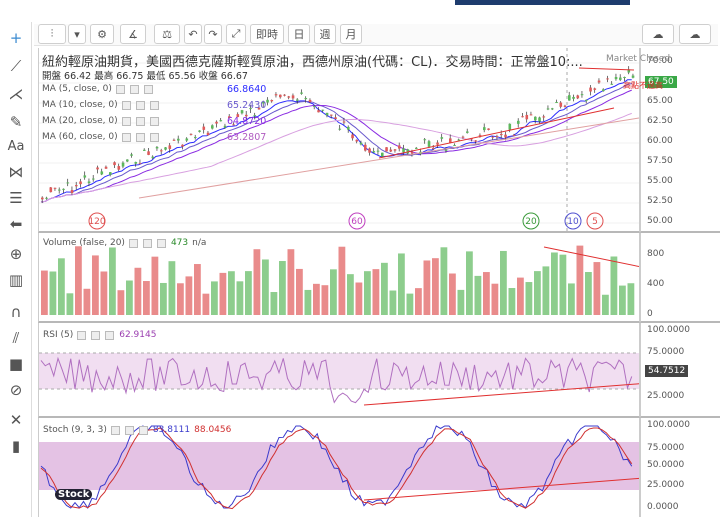  I want to click on indicators-icon: ∡, so click(133, 34).